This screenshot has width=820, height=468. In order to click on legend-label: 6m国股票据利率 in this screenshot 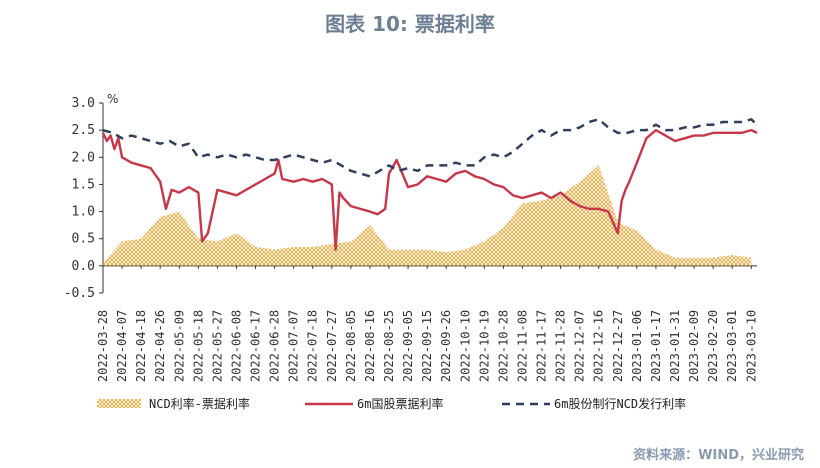, I will do `click(400, 403)`.